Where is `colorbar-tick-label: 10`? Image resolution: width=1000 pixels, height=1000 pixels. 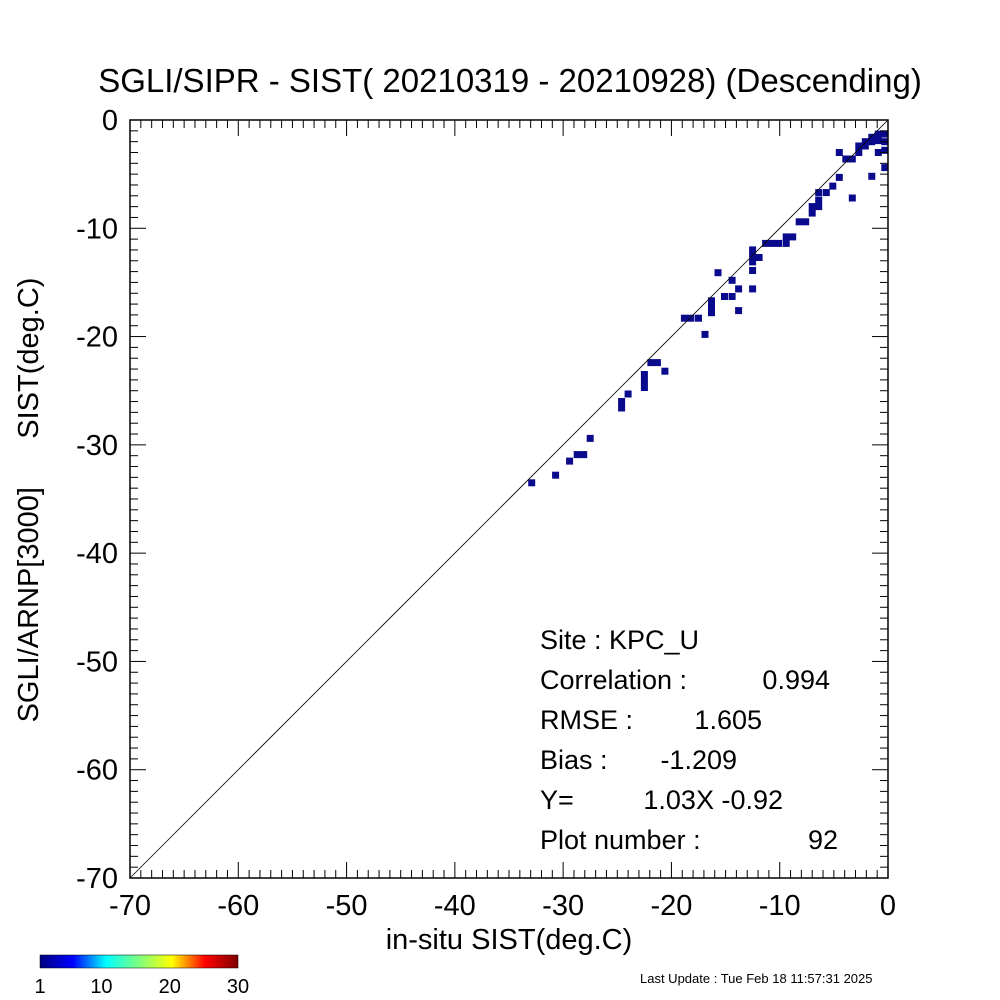 colorbar-tick-label: 10 is located at coordinates (101, 987).